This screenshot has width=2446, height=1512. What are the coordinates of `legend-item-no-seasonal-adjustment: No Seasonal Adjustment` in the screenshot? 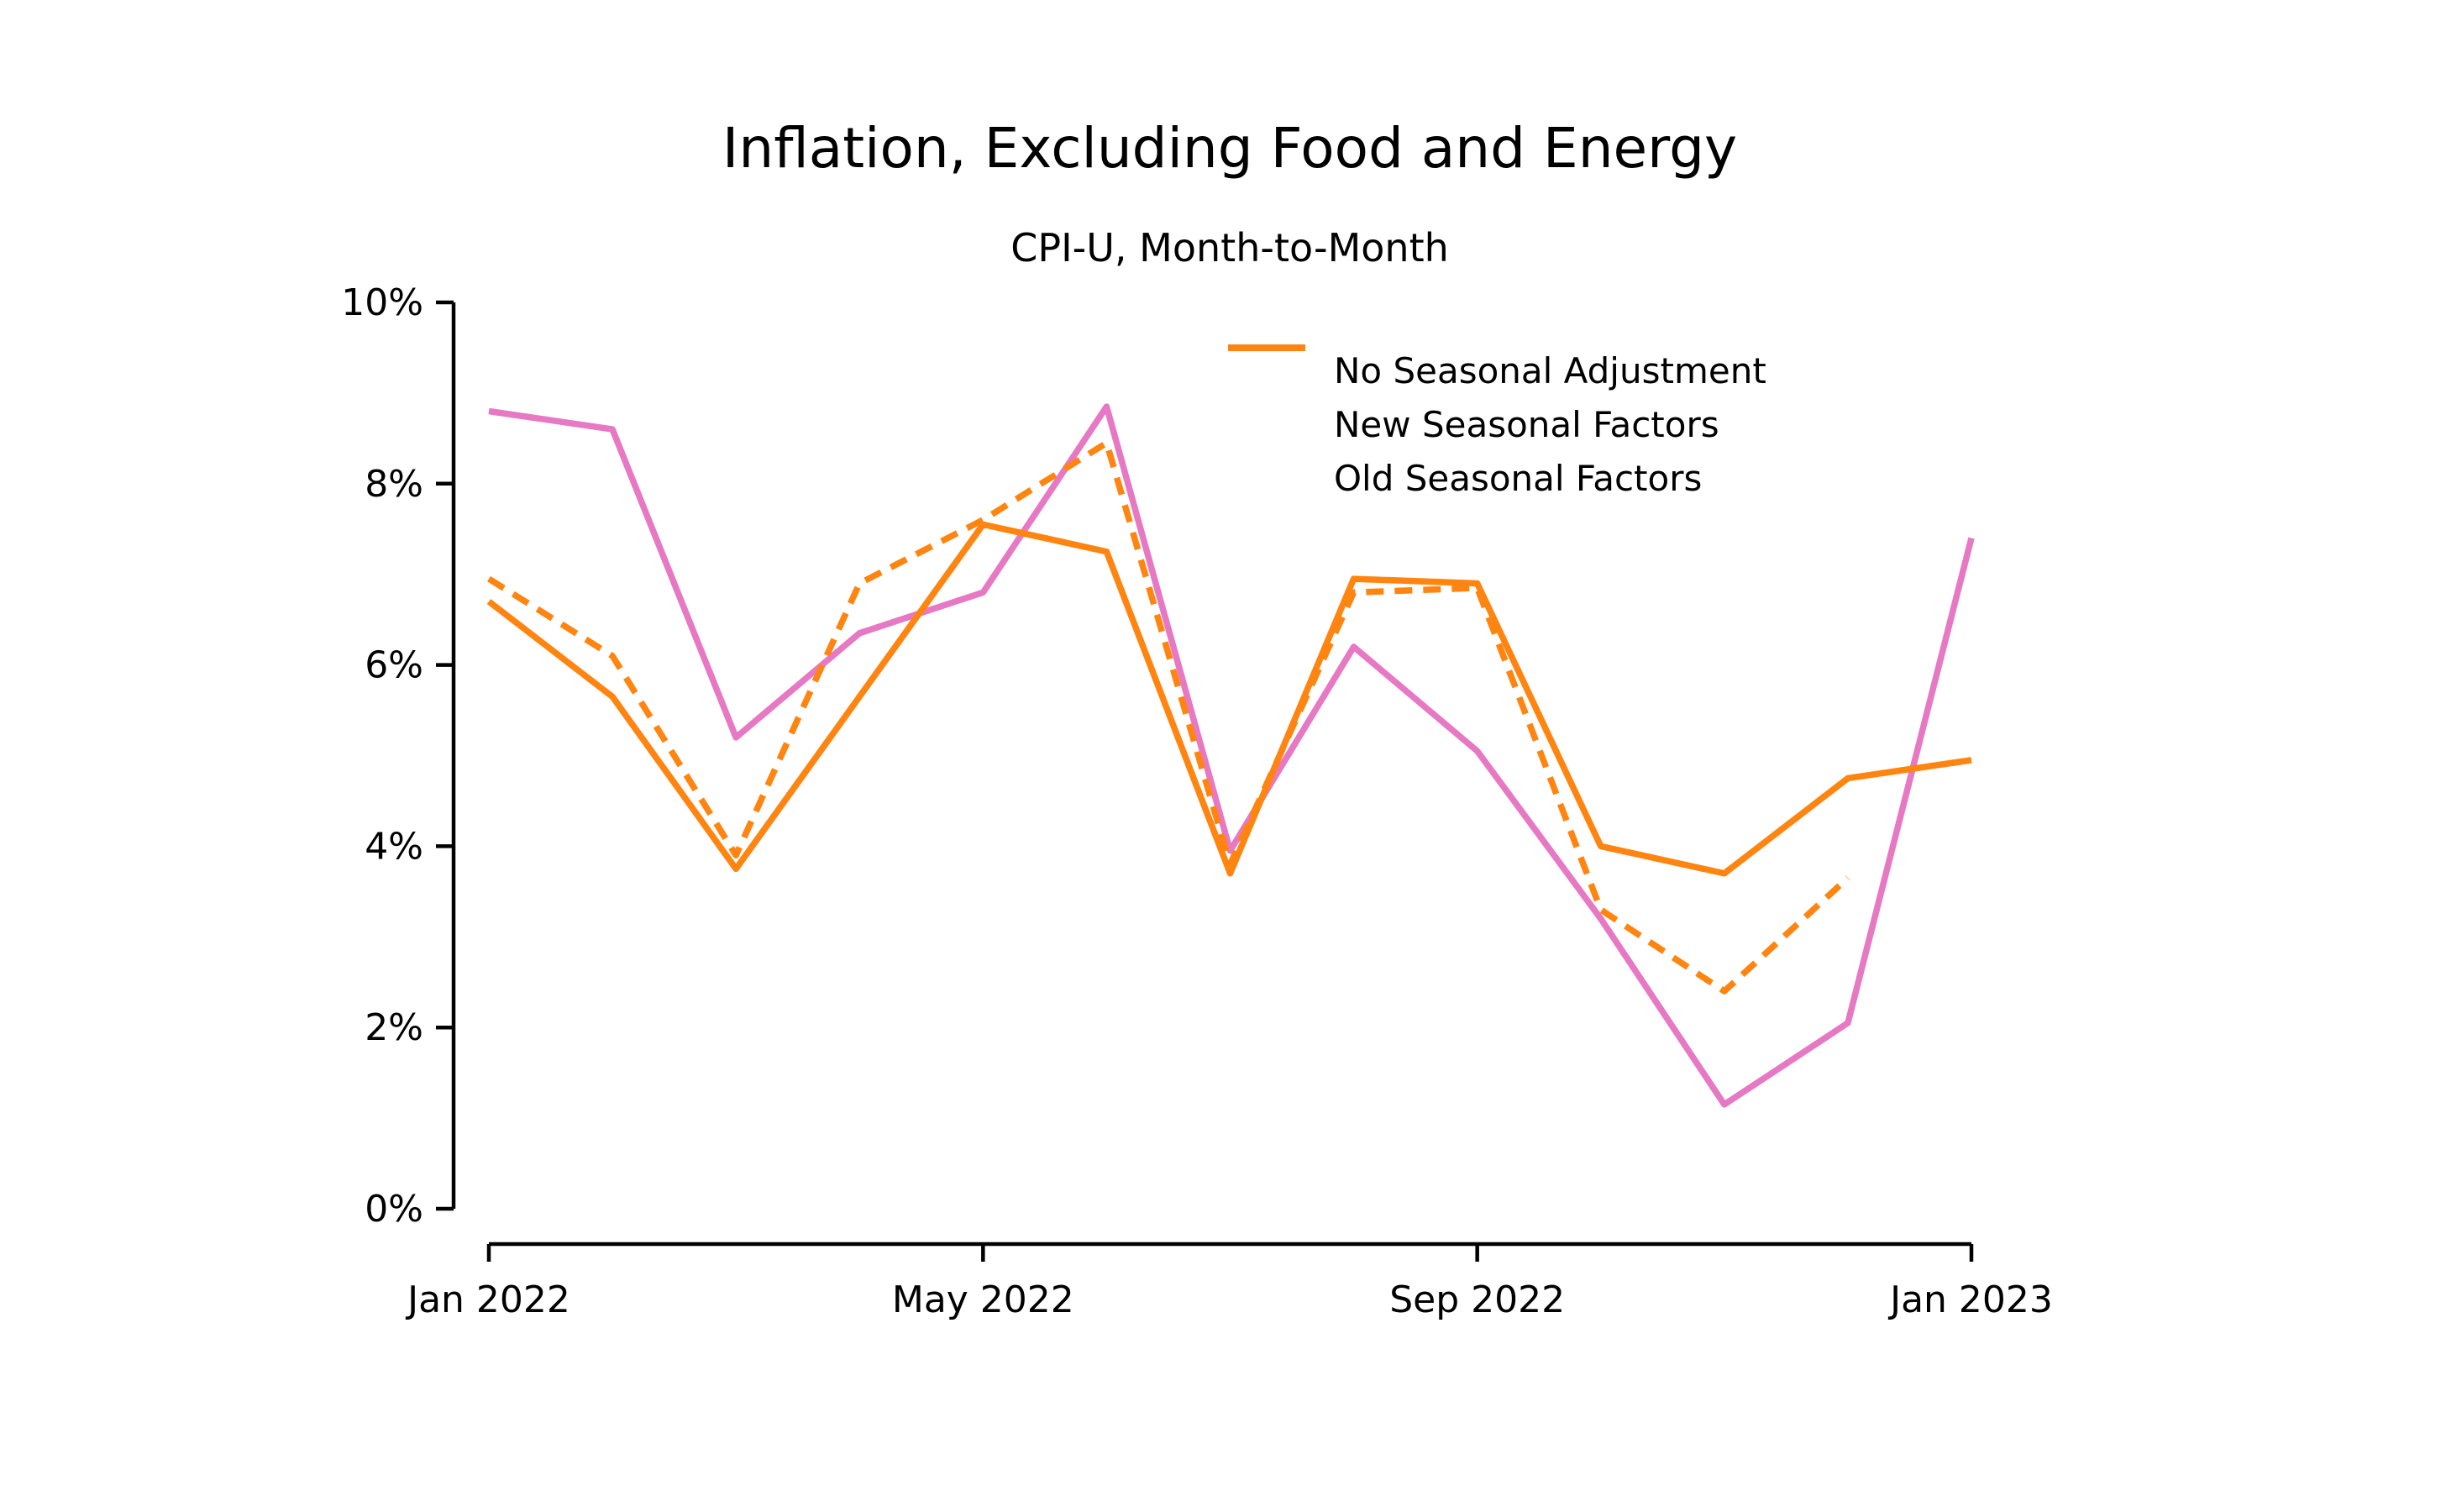 It's located at (1497, 370).